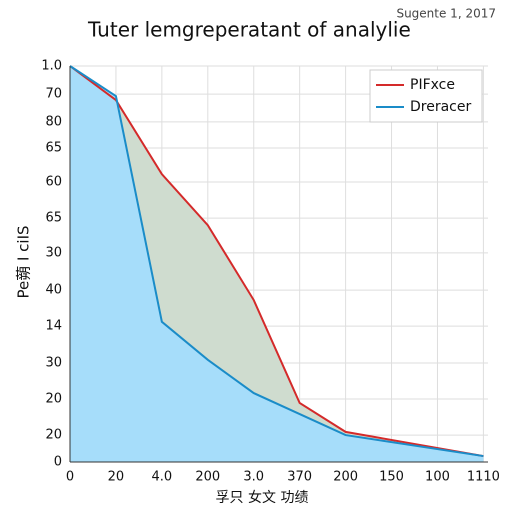 The width and height of the screenshot is (512, 512). I want to click on x-tick-label: 20, so click(116, 477).